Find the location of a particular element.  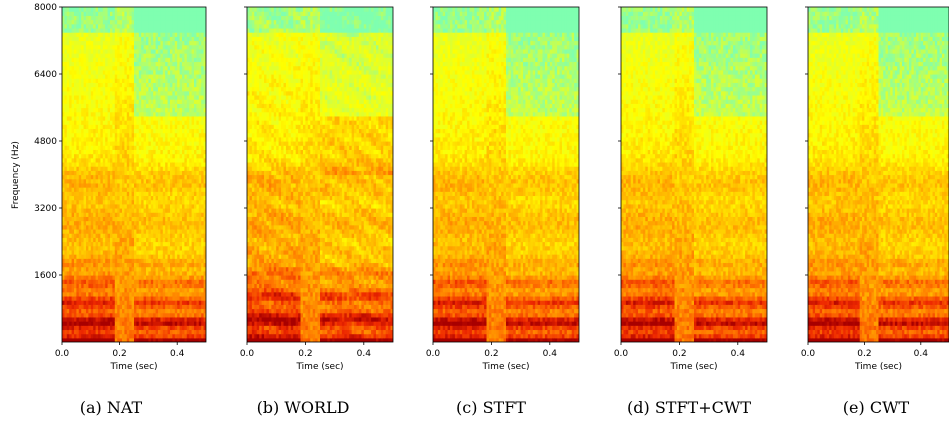

spectrogram-panel-d: 0.0 0.2 0.4 Time (sec) is located at coordinates (691, 189).